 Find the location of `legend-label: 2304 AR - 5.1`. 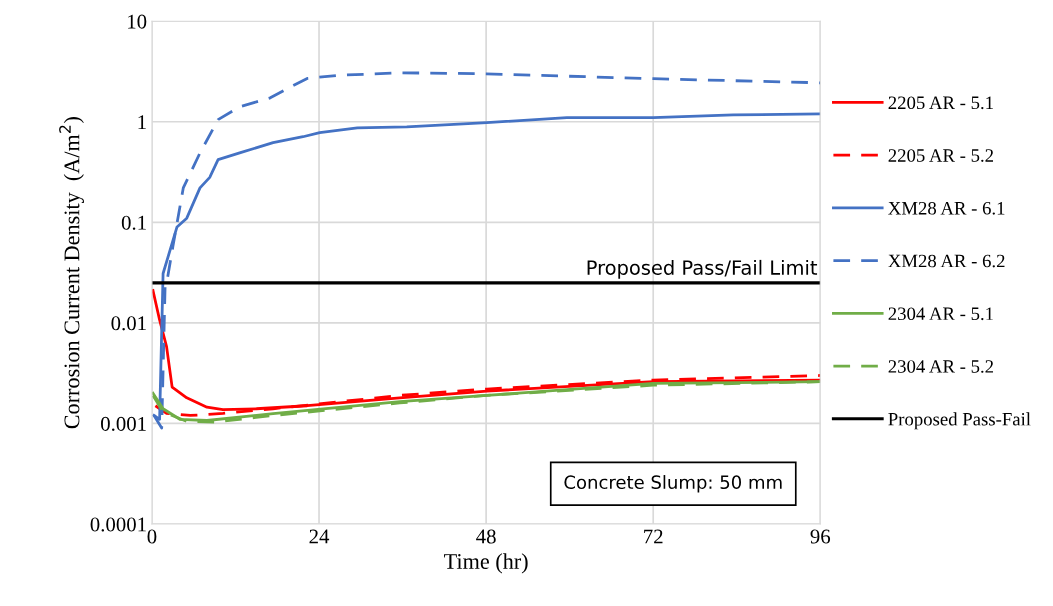

legend-label: 2304 AR - 5.1 is located at coordinates (940, 314).